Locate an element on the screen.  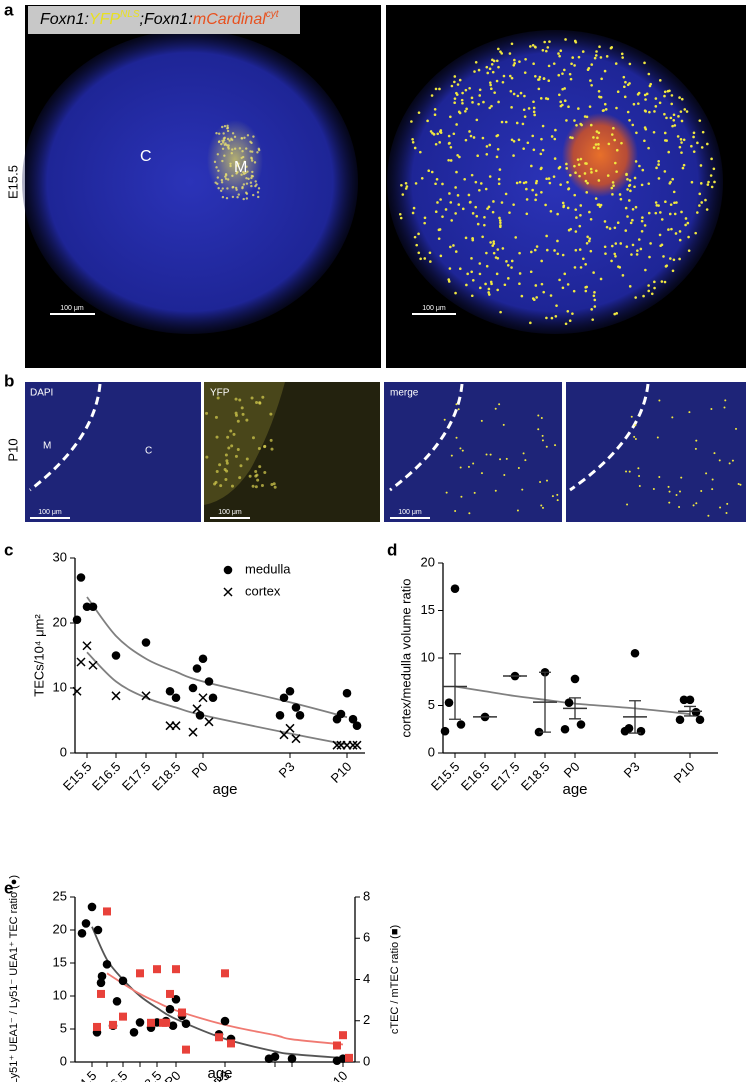
x-tick-label: E16.5 is located at coordinates (106, 776).